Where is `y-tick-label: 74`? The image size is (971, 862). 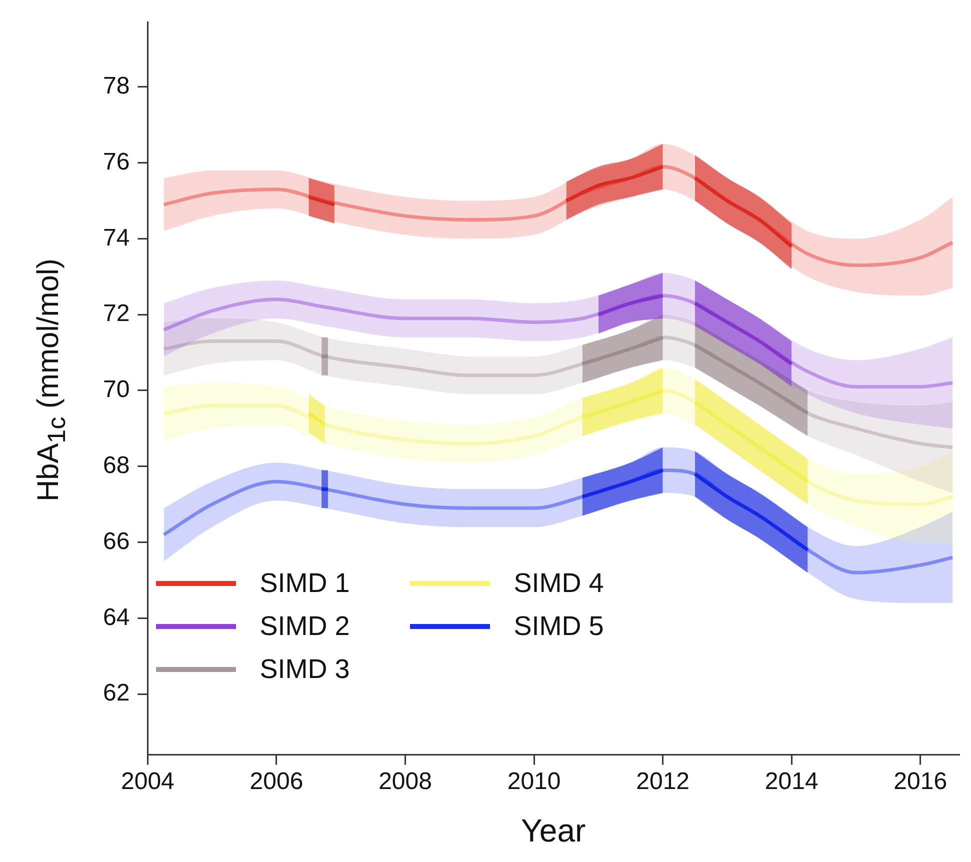
y-tick-label: 74 is located at coordinates (116, 238).